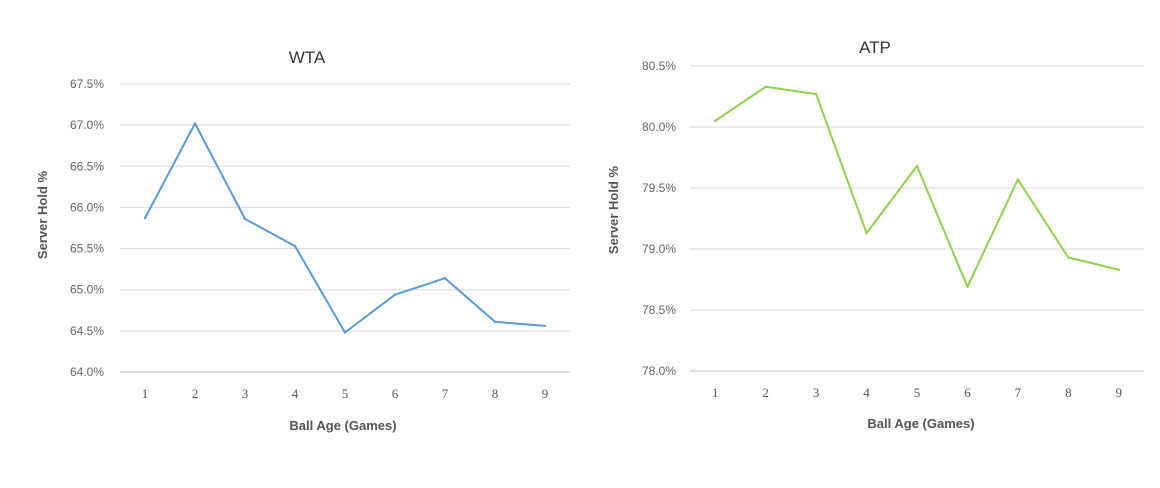  What do you see at coordinates (87, 290) in the screenshot?
I see `y-tick-label: 65.0%` at bounding box center [87, 290].